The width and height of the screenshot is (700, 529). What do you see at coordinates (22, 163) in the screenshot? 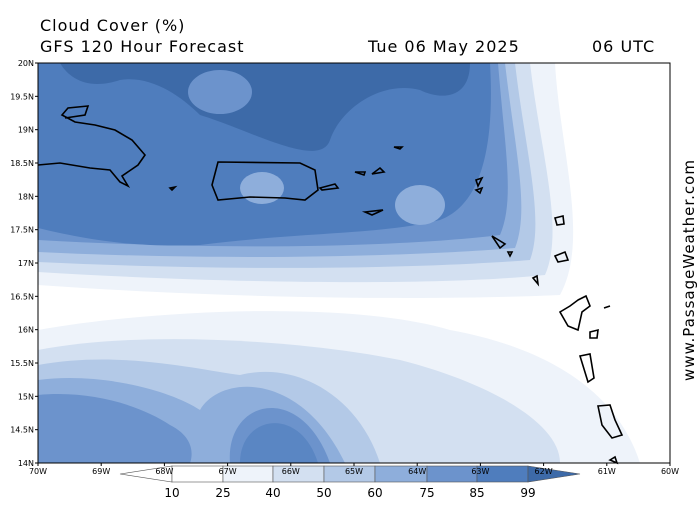
I see `lat-label: 18.5N` at bounding box center [22, 163].